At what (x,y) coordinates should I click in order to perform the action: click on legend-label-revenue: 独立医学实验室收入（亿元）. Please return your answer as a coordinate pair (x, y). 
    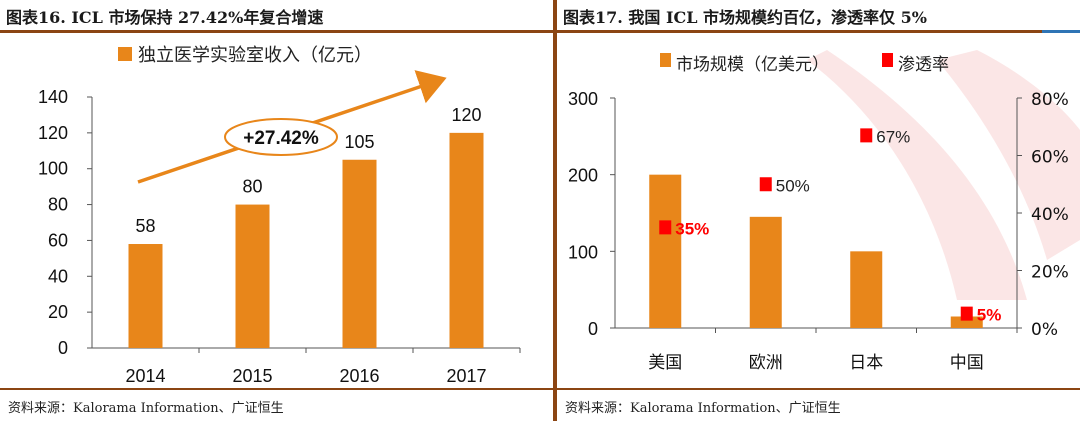
    Looking at the image, I should click on (255, 55).